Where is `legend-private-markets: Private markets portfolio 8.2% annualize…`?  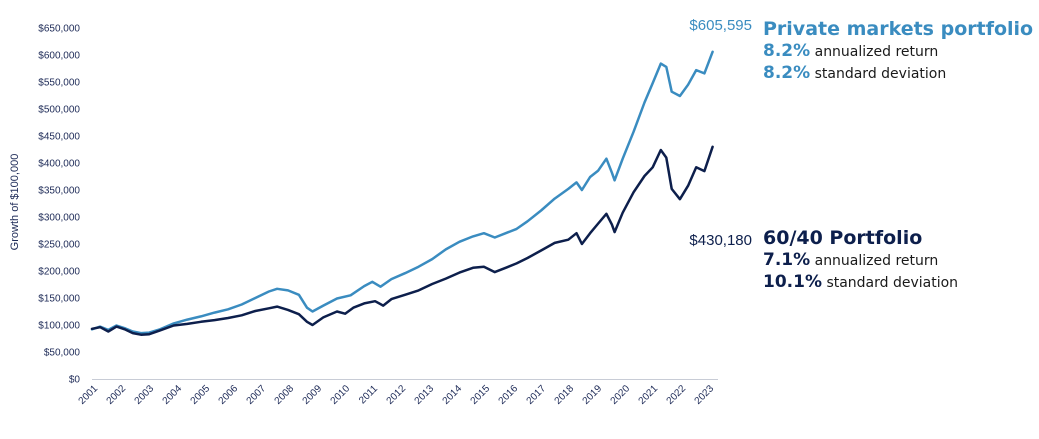 legend-private-markets: Private markets portfolio 8.2% annualize… is located at coordinates (898, 51).